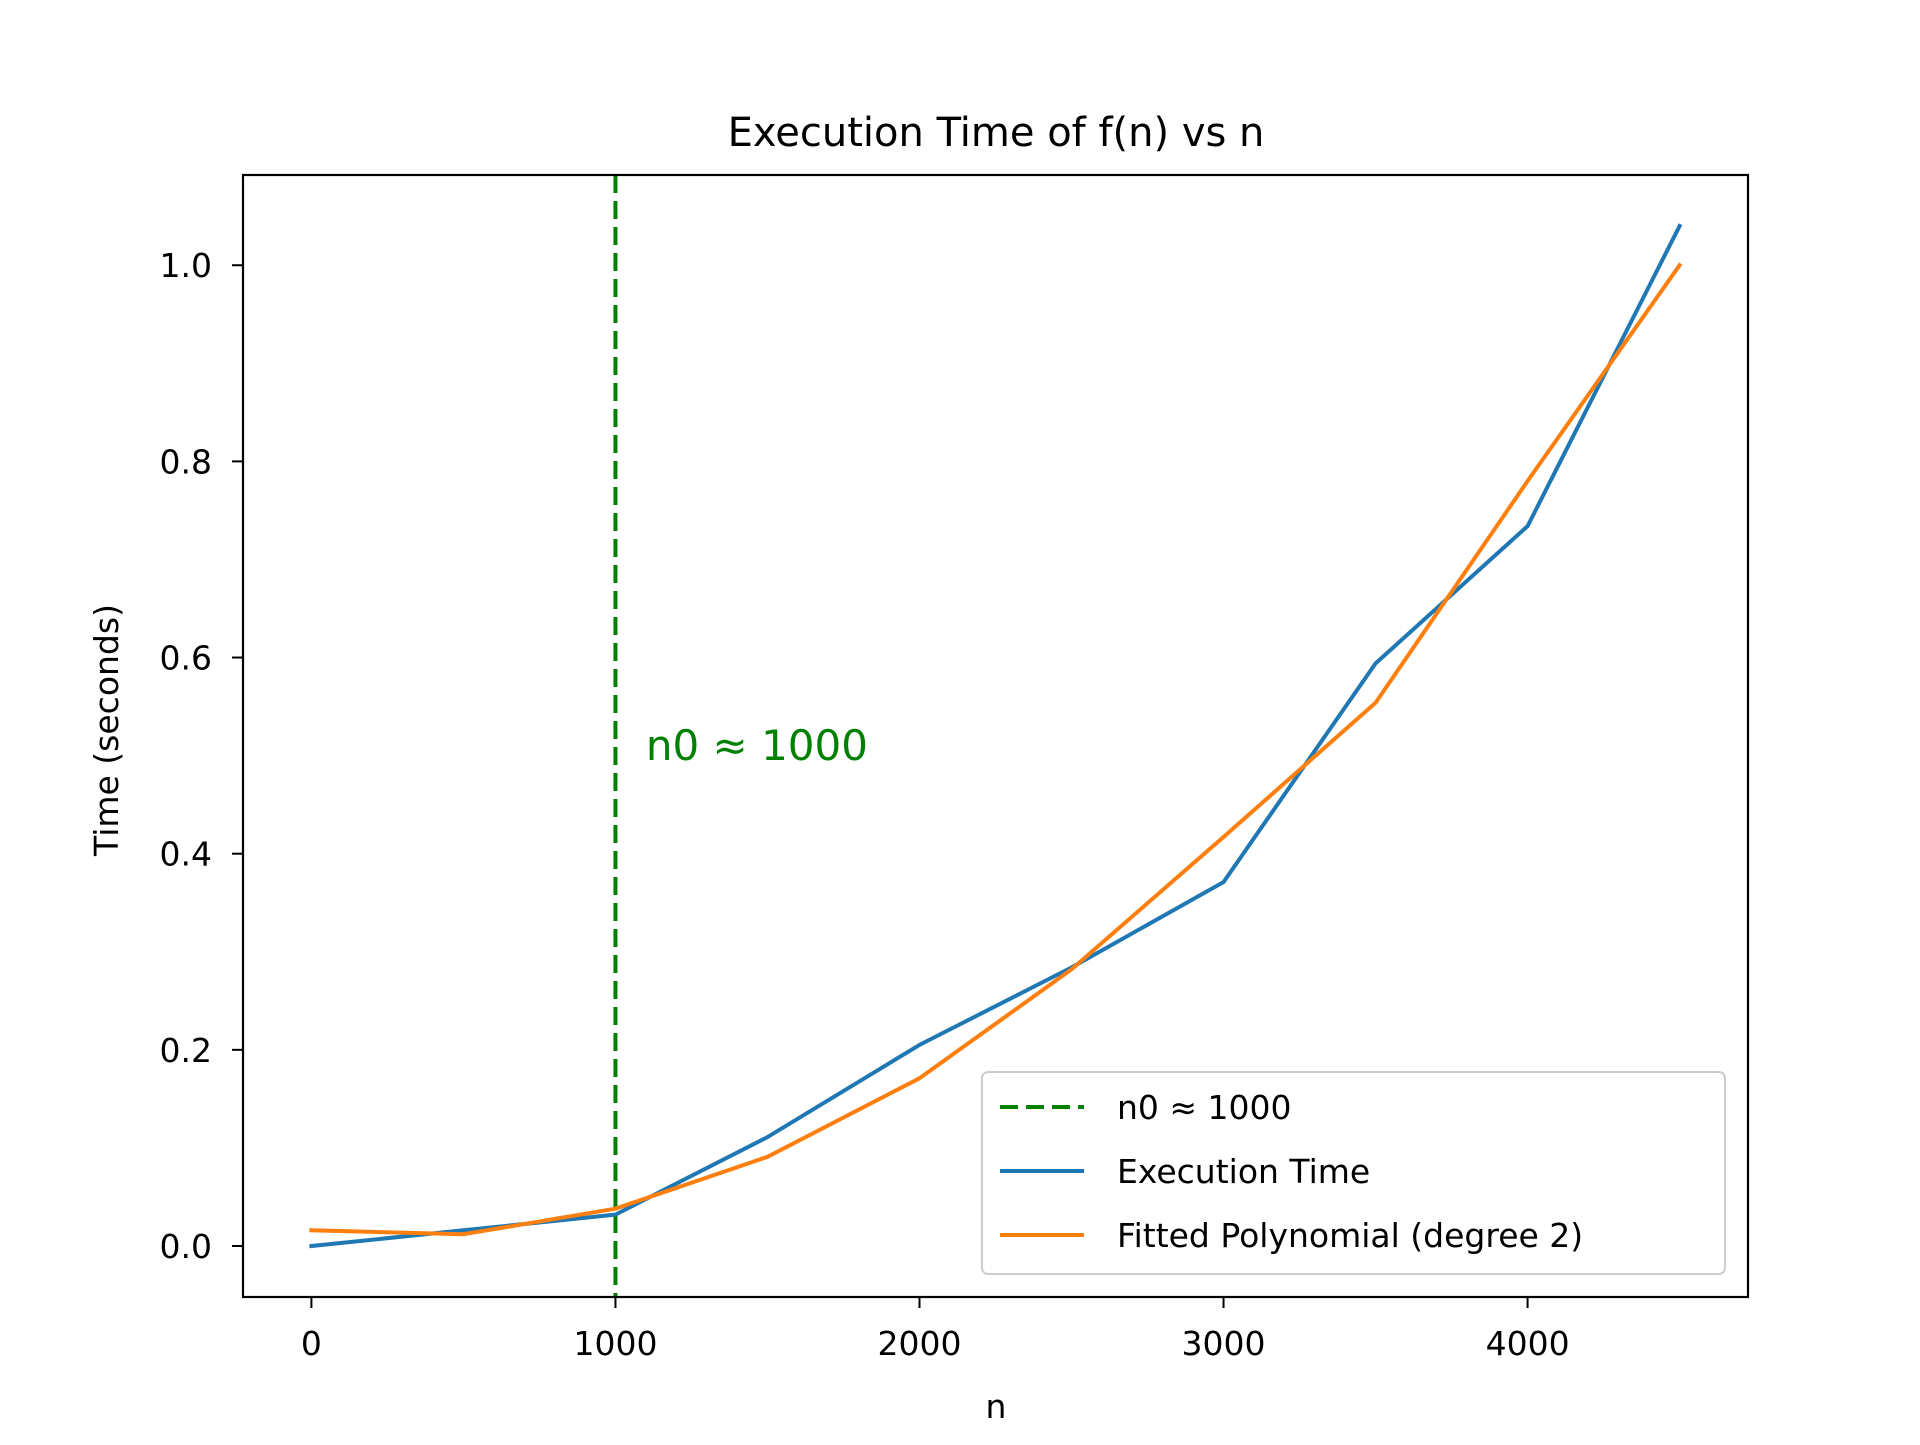 This screenshot has width=1920, height=1445. What do you see at coordinates (186, 658) in the screenshot?
I see `y-tick-label: 0.6` at bounding box center [186, 658].